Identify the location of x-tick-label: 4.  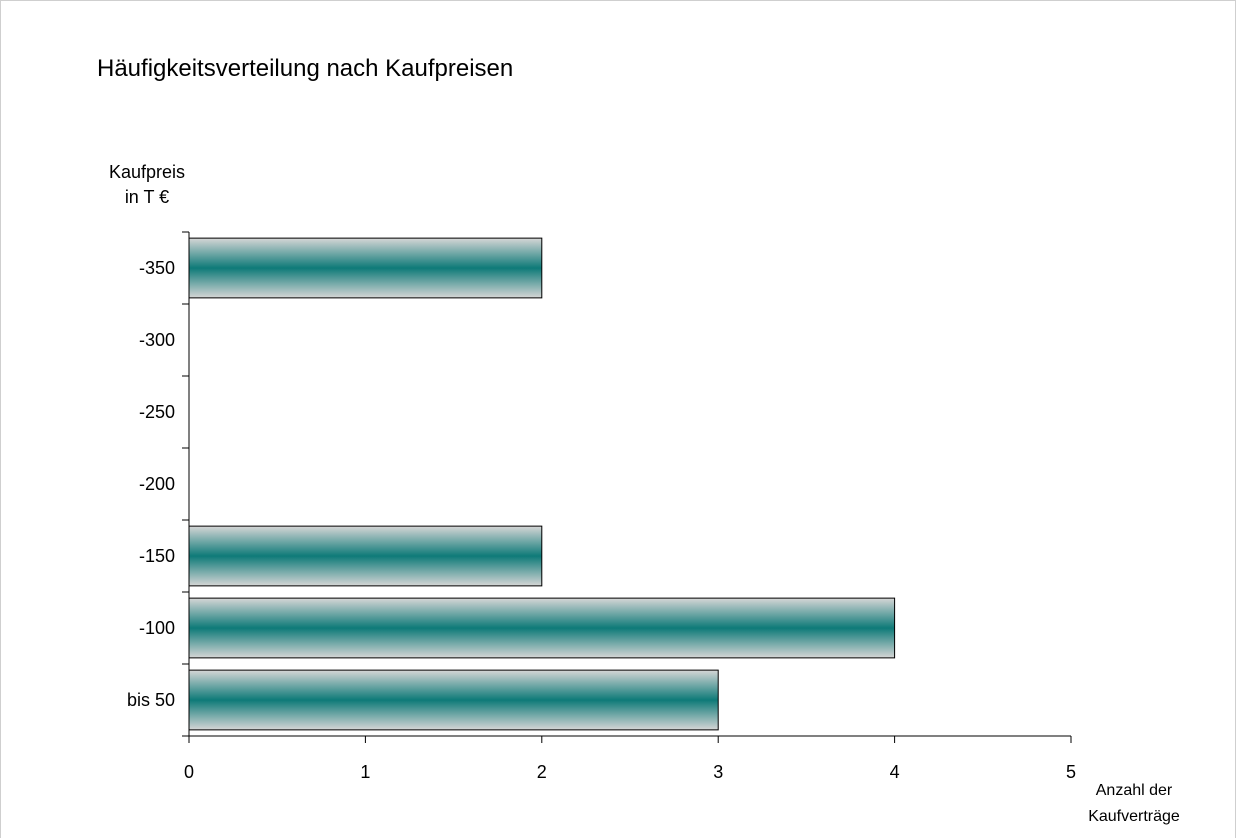
(895, 772).